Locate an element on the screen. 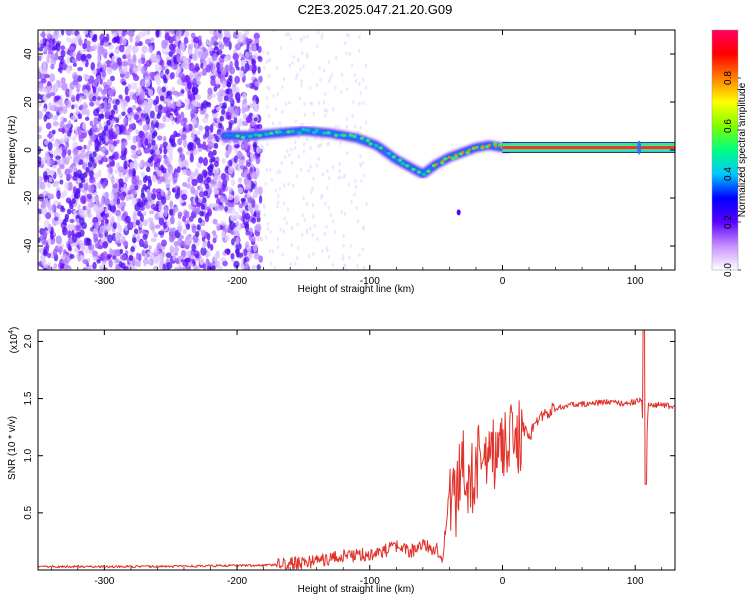 Image resolution: width=750 pixels, height=600 pixels. ridge-hot-blob is located at coordinates (469, 150).